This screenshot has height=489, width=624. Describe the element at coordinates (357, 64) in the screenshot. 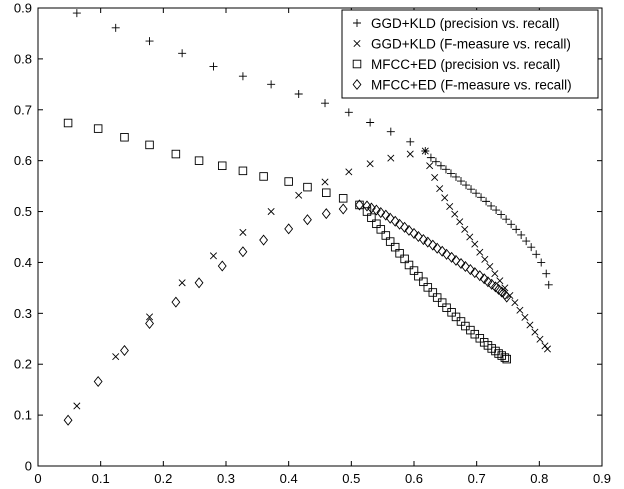

I see `legend-square-marker` at that location.